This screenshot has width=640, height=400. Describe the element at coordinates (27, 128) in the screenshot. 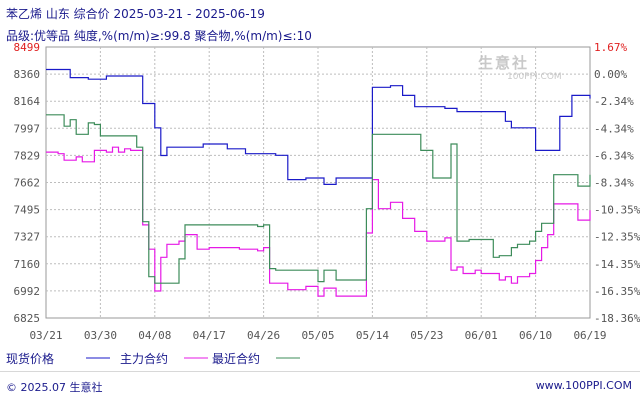

I see `y-left-tick-label: 7997` at that location.